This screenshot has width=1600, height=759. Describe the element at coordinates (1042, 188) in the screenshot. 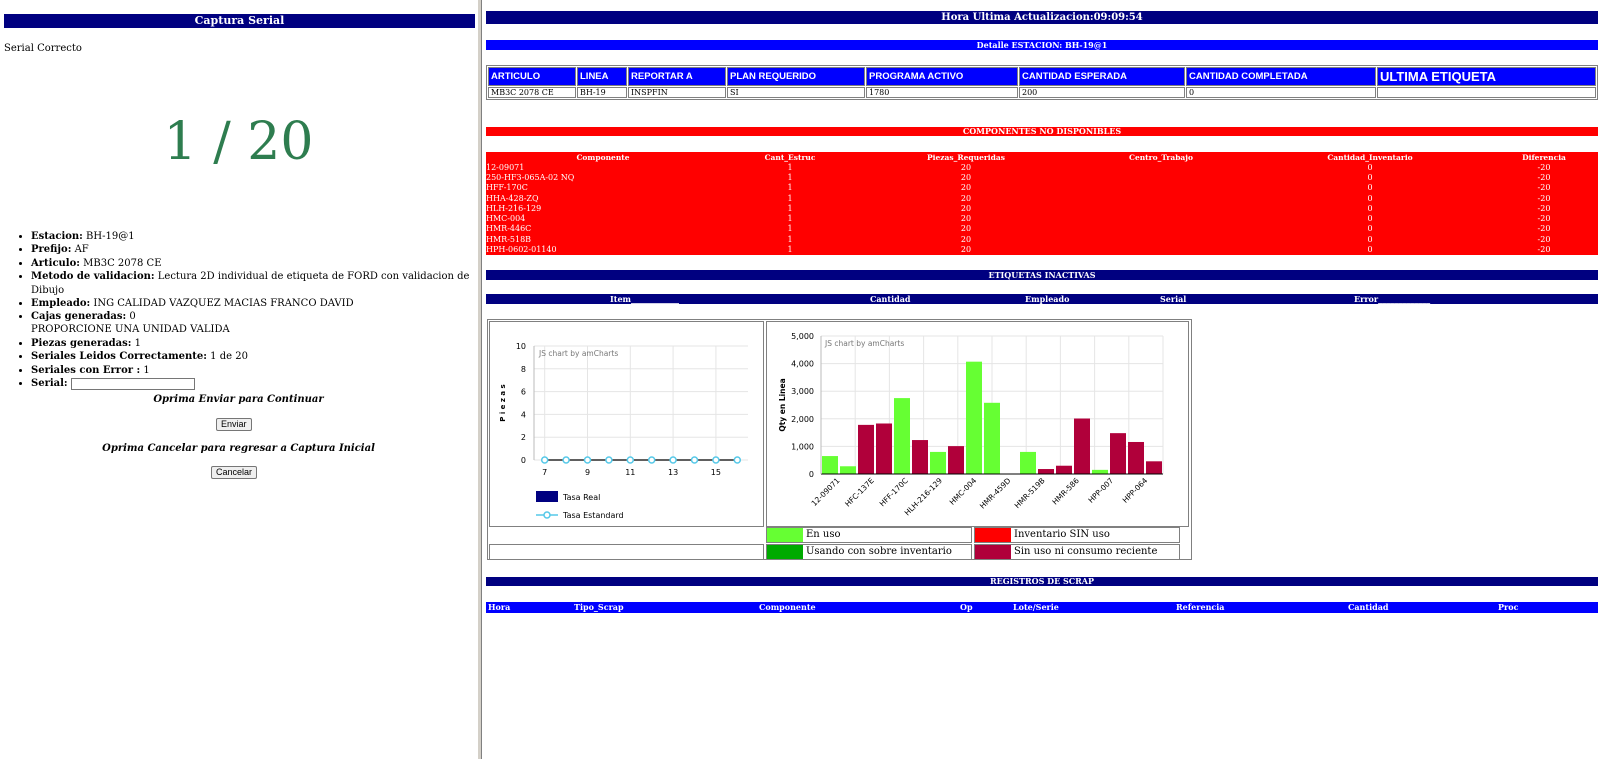

I see `componente-row: HFF-170C 1 20 0 -20` at that location.